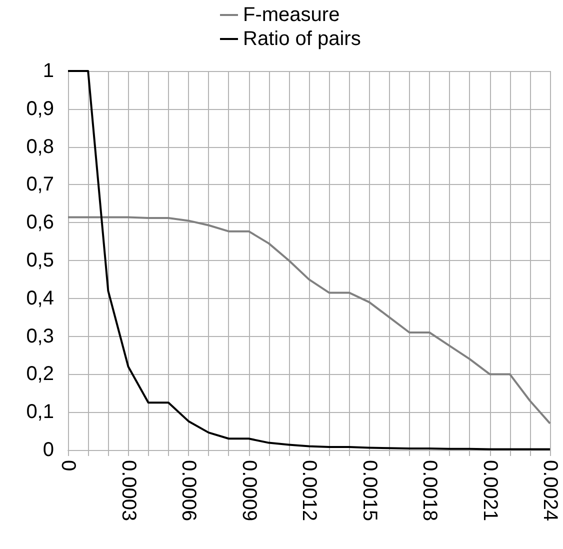 The image size is (563, 549). What do you see at coordinates (40, 298) in the screenshot?
I see `y-tick-label: 0,4` at bounding box center [40, 298].